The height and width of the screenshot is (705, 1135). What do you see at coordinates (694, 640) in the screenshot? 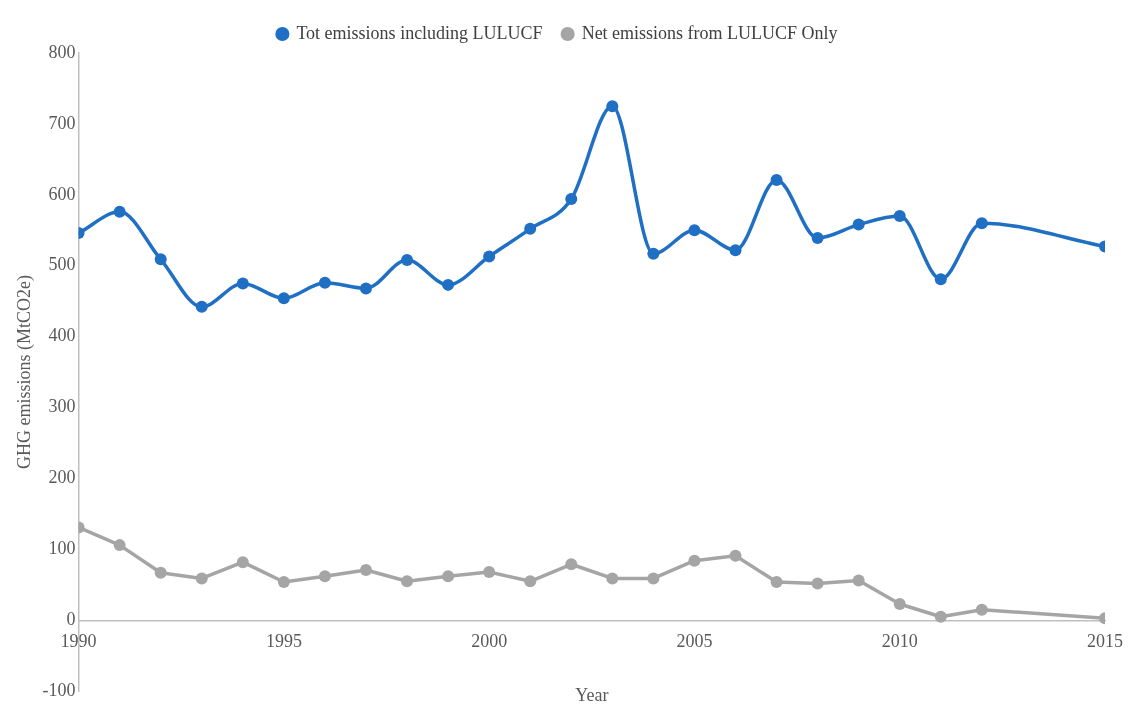
I see `x-tick-label: 2005` at bounding box center [694, 640].